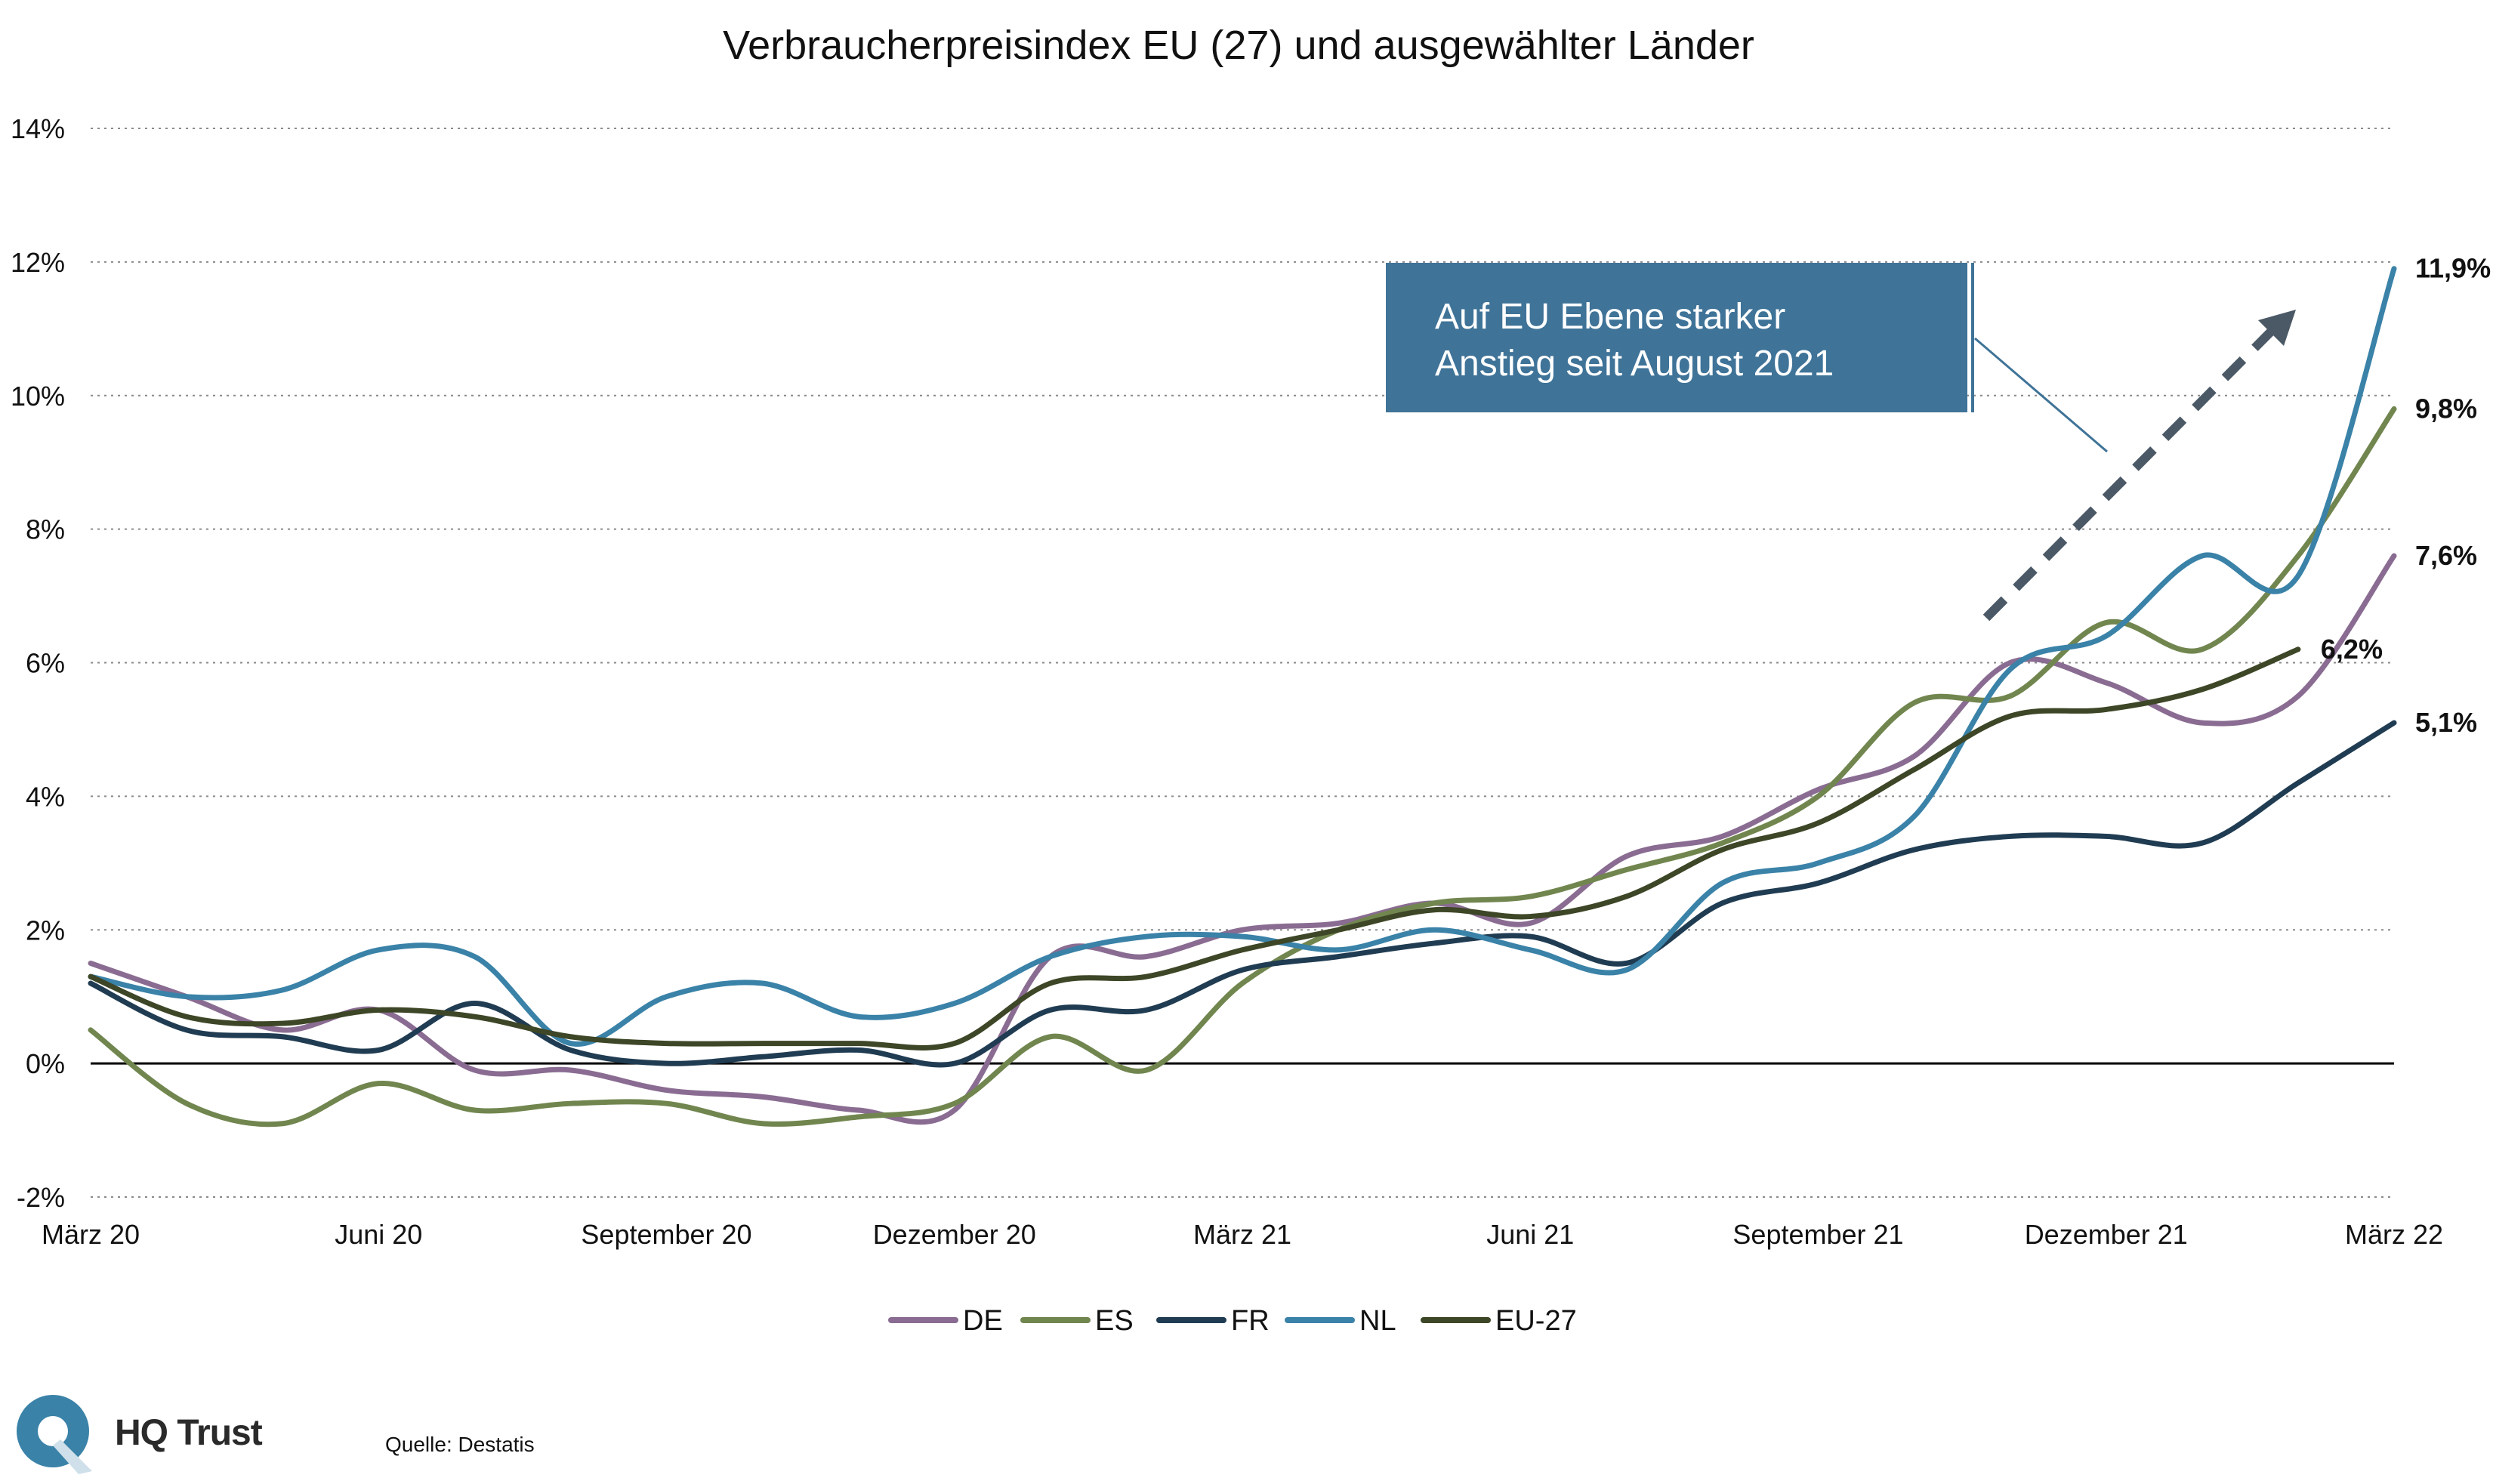 The height and width of the screenshot is (1484, 2493). What do you see at coordinates (2394, 1234) in the screenshot?
I see `x-tick-label: März 22` at bounding box center [2394, 1234].